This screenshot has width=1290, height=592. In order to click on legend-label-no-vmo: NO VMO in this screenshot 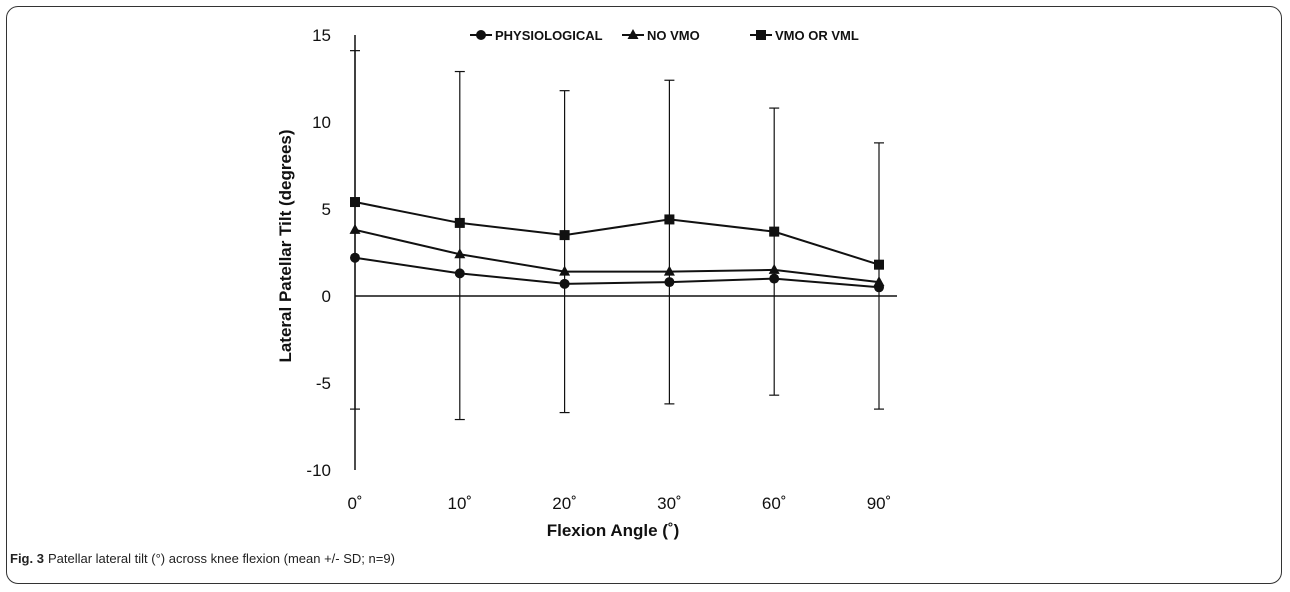, I will do `click(673, 35)`.